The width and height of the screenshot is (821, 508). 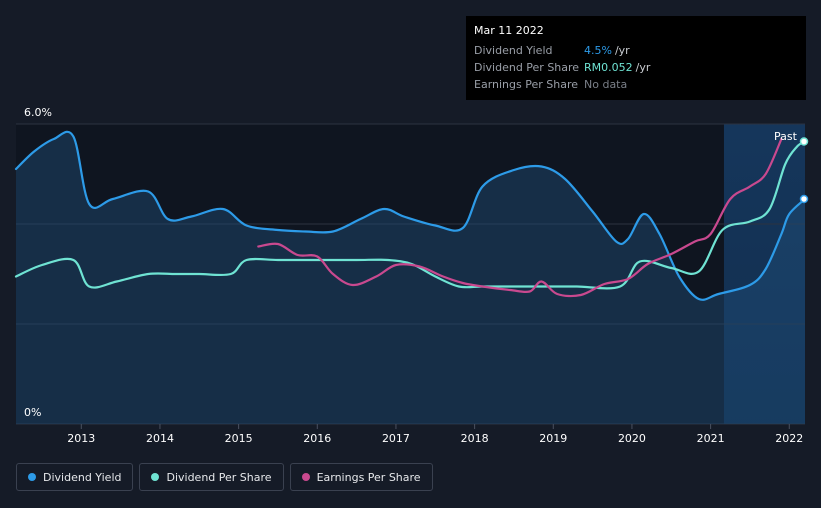 I want to click on tooltip-label: Dividend Yield, so click(x=513, y=50).